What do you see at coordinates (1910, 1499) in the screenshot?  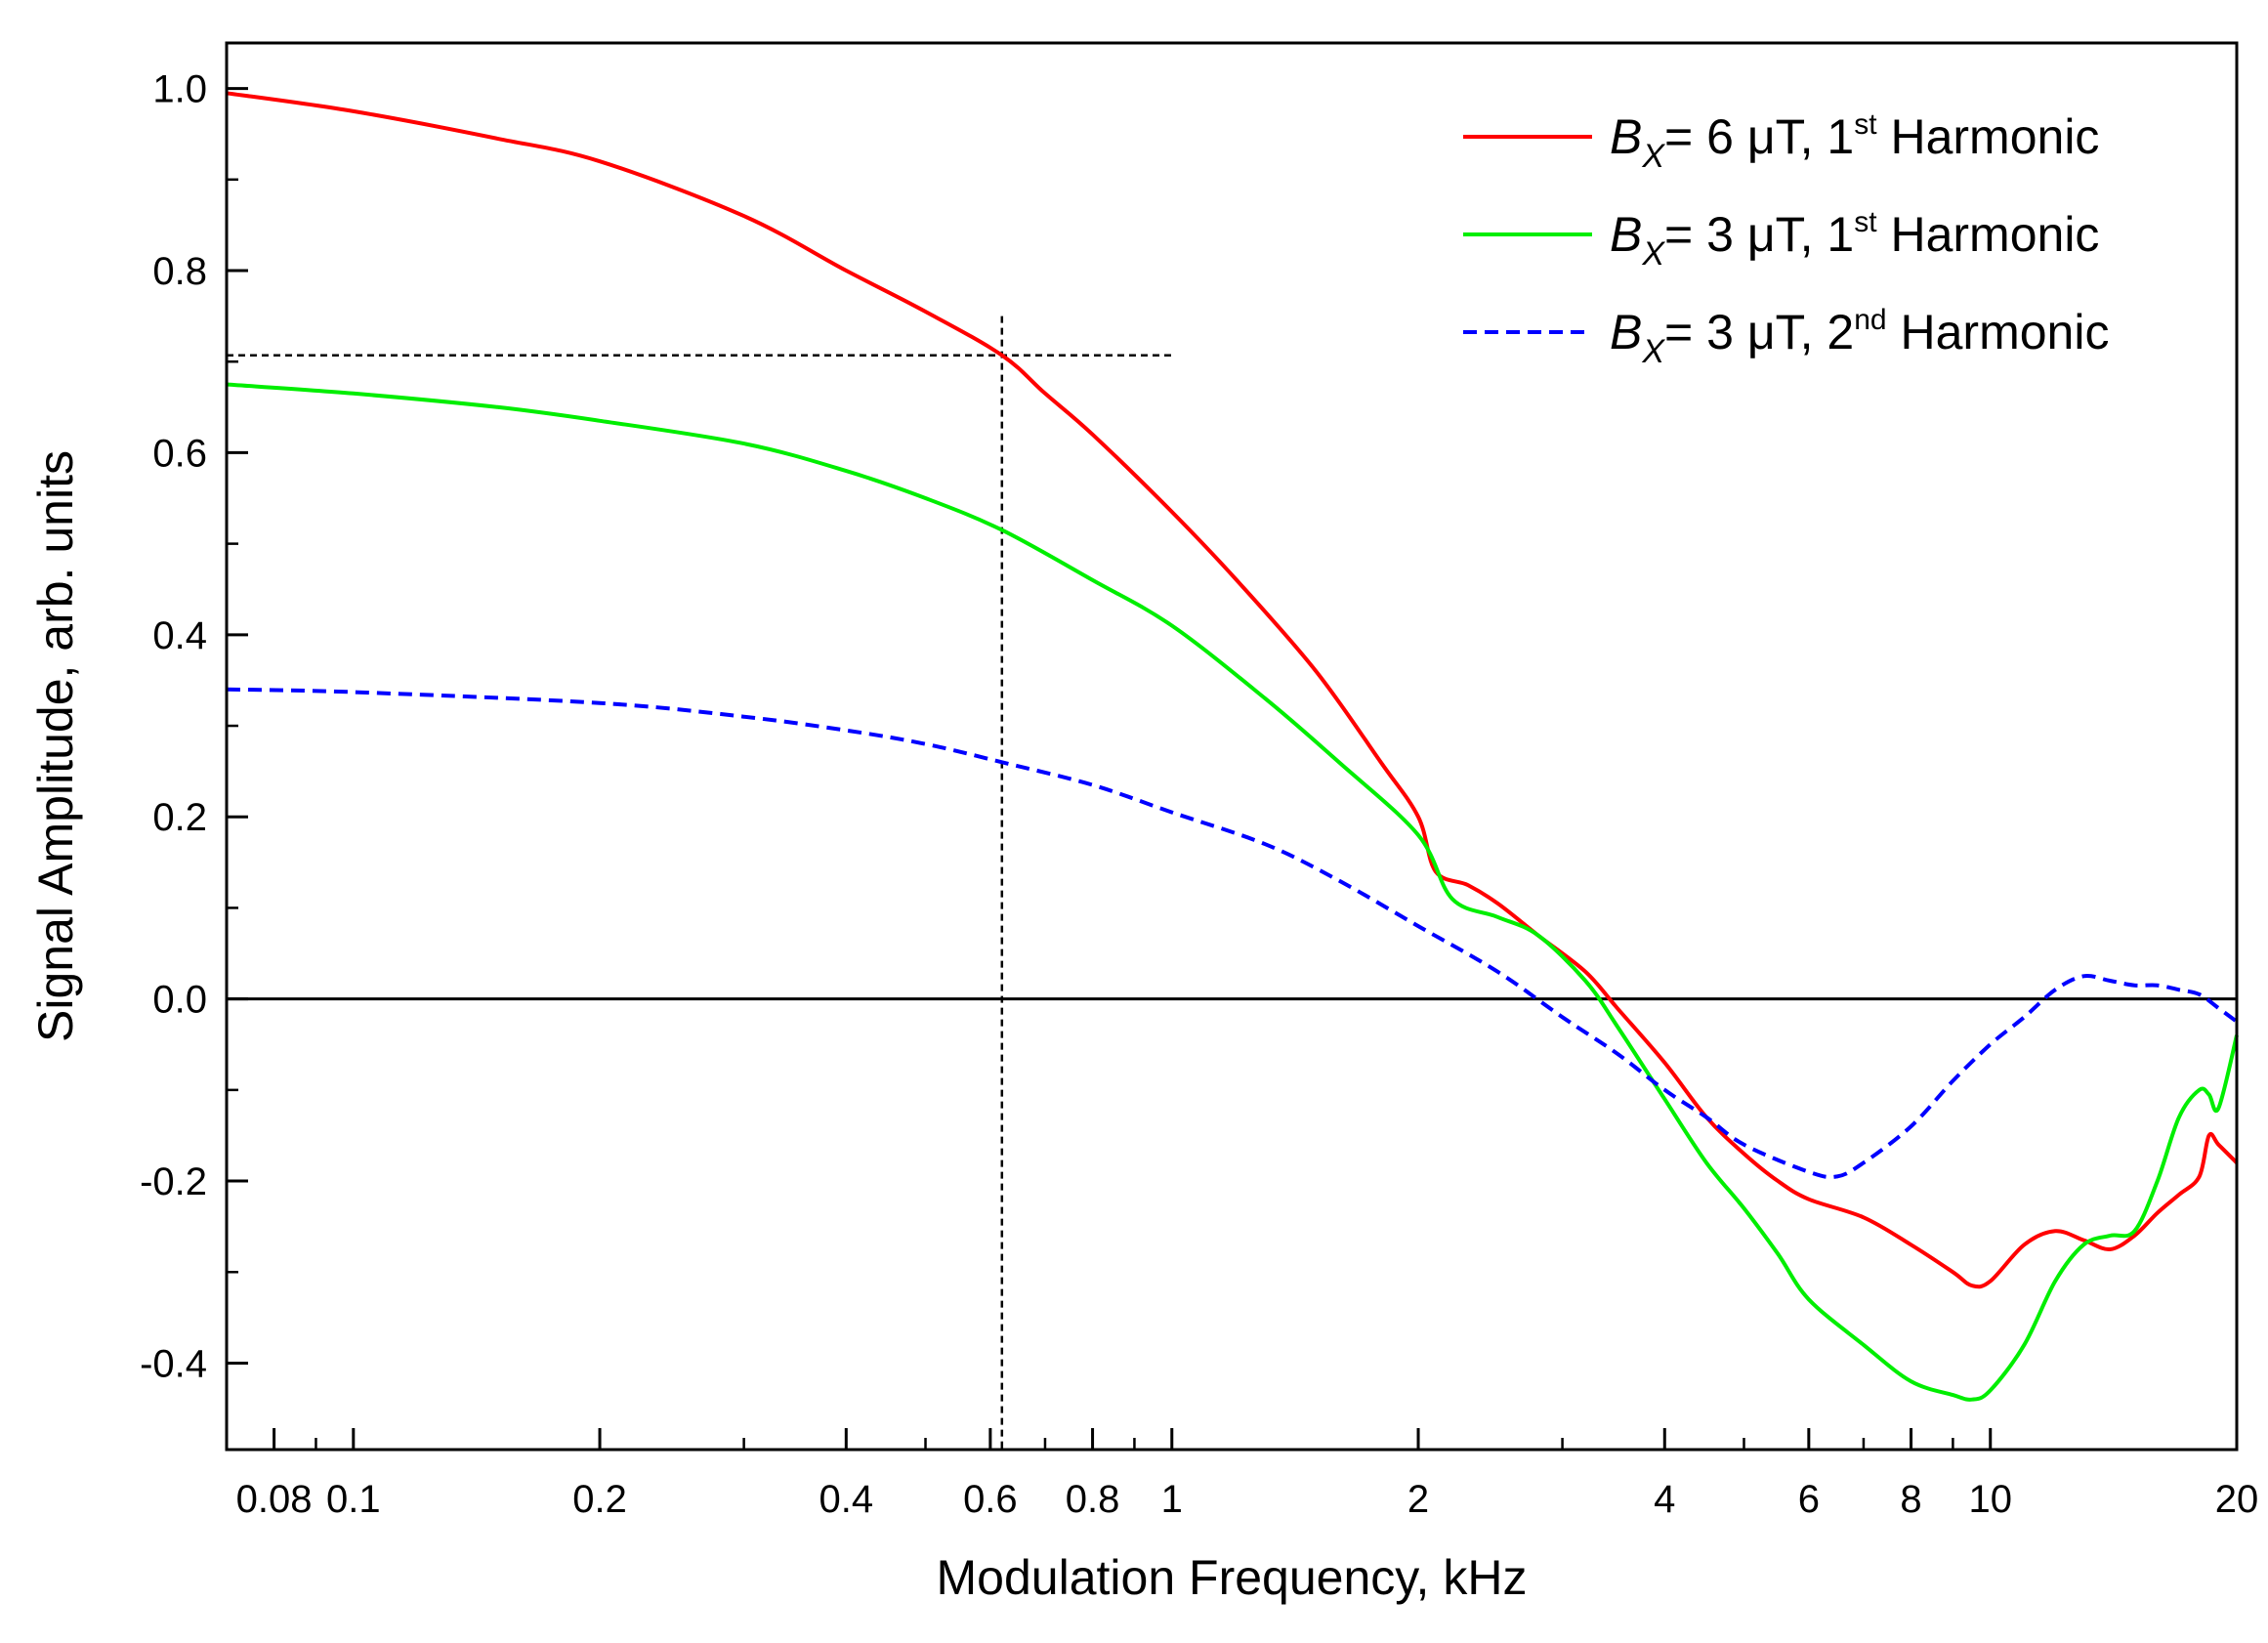 I see `x-tick-label: 8` at bounding box center [1910, 1499].